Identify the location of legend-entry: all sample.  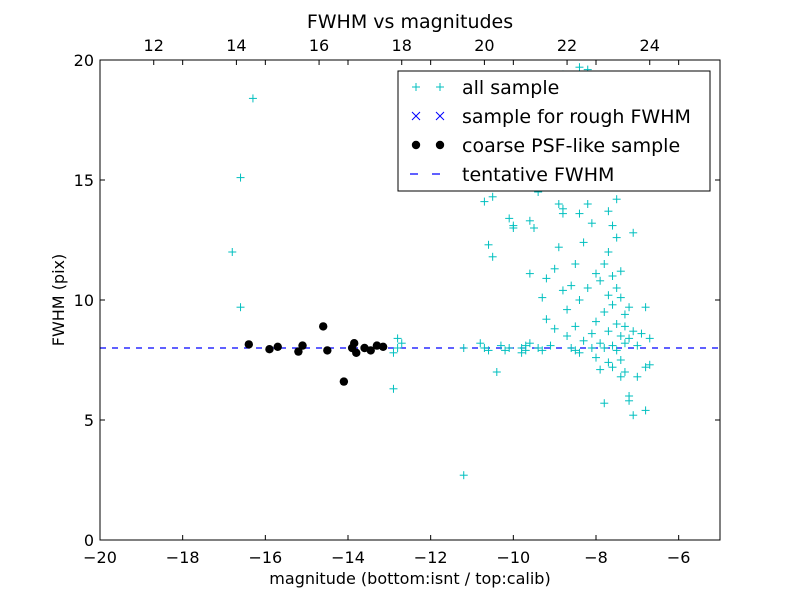
(485, 88).